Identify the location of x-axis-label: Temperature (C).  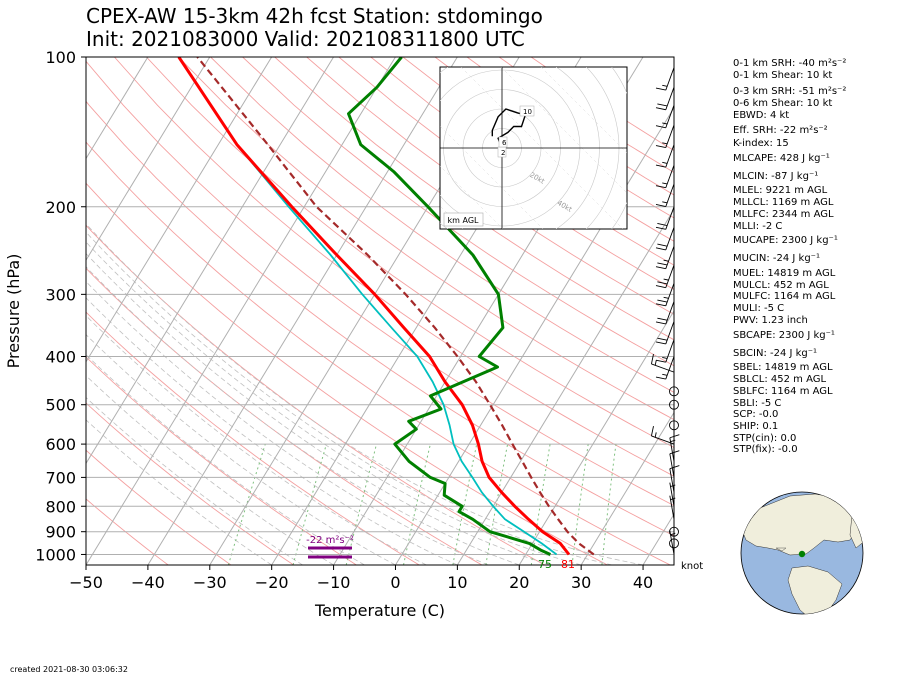
(379, 610).